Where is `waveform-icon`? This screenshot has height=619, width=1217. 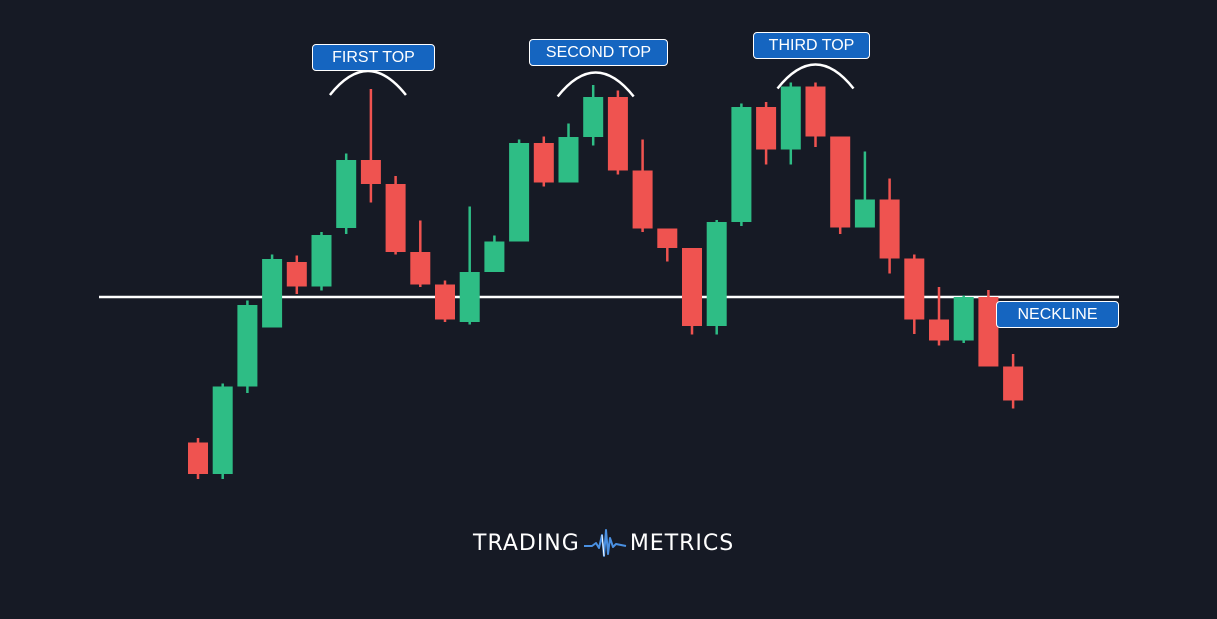 waveform-icon is located at coordinates (605, 543).